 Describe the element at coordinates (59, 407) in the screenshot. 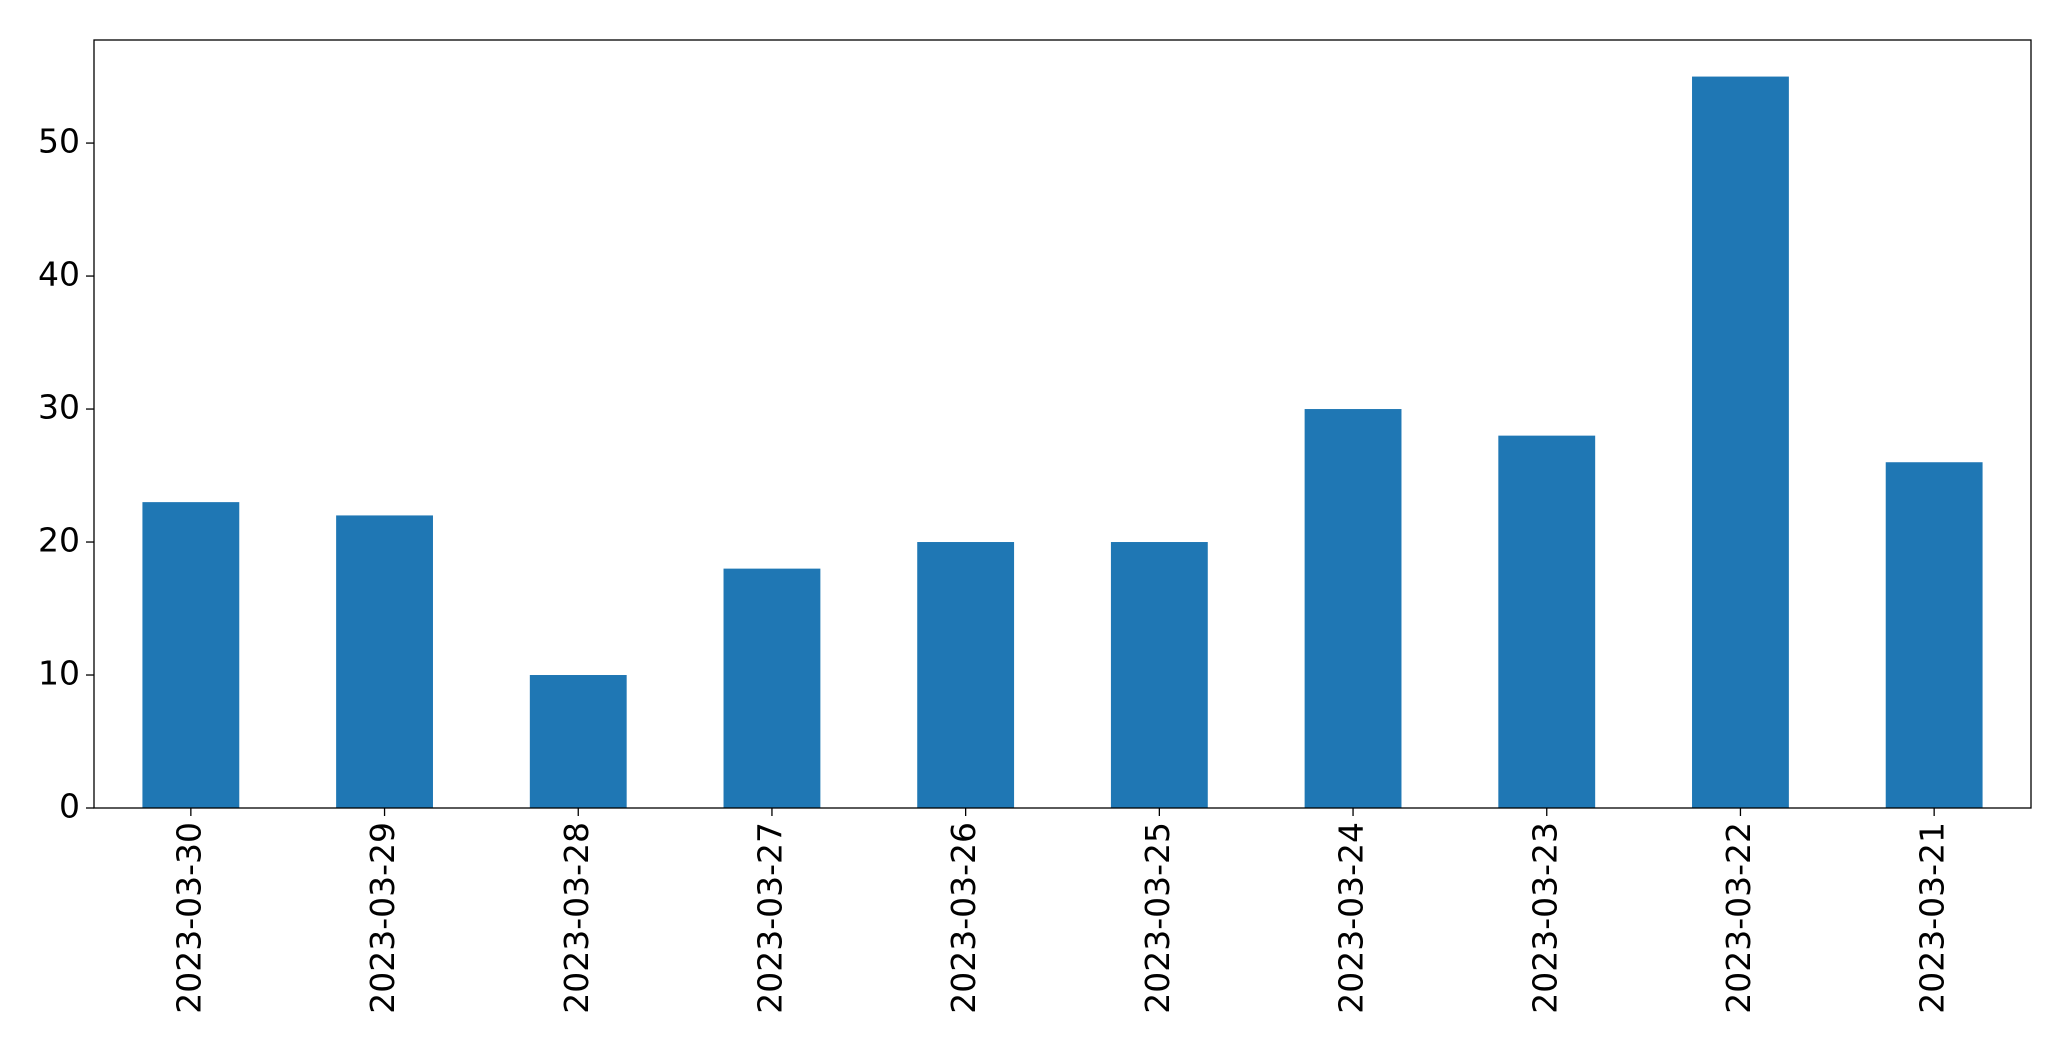

I see `y-tick-label: 30` at that location.